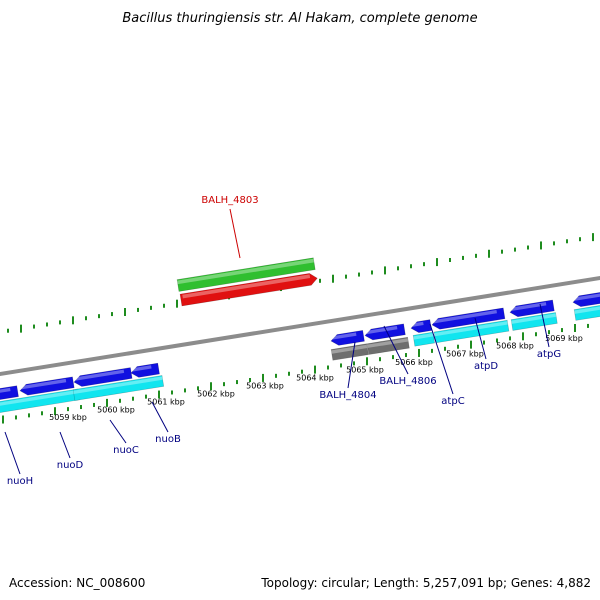 This screenshot has height=600, width=600. Describe the element at coordinates (116, 409) in the screenshot. I see `kbp-label: 5060 kbp` at that location.